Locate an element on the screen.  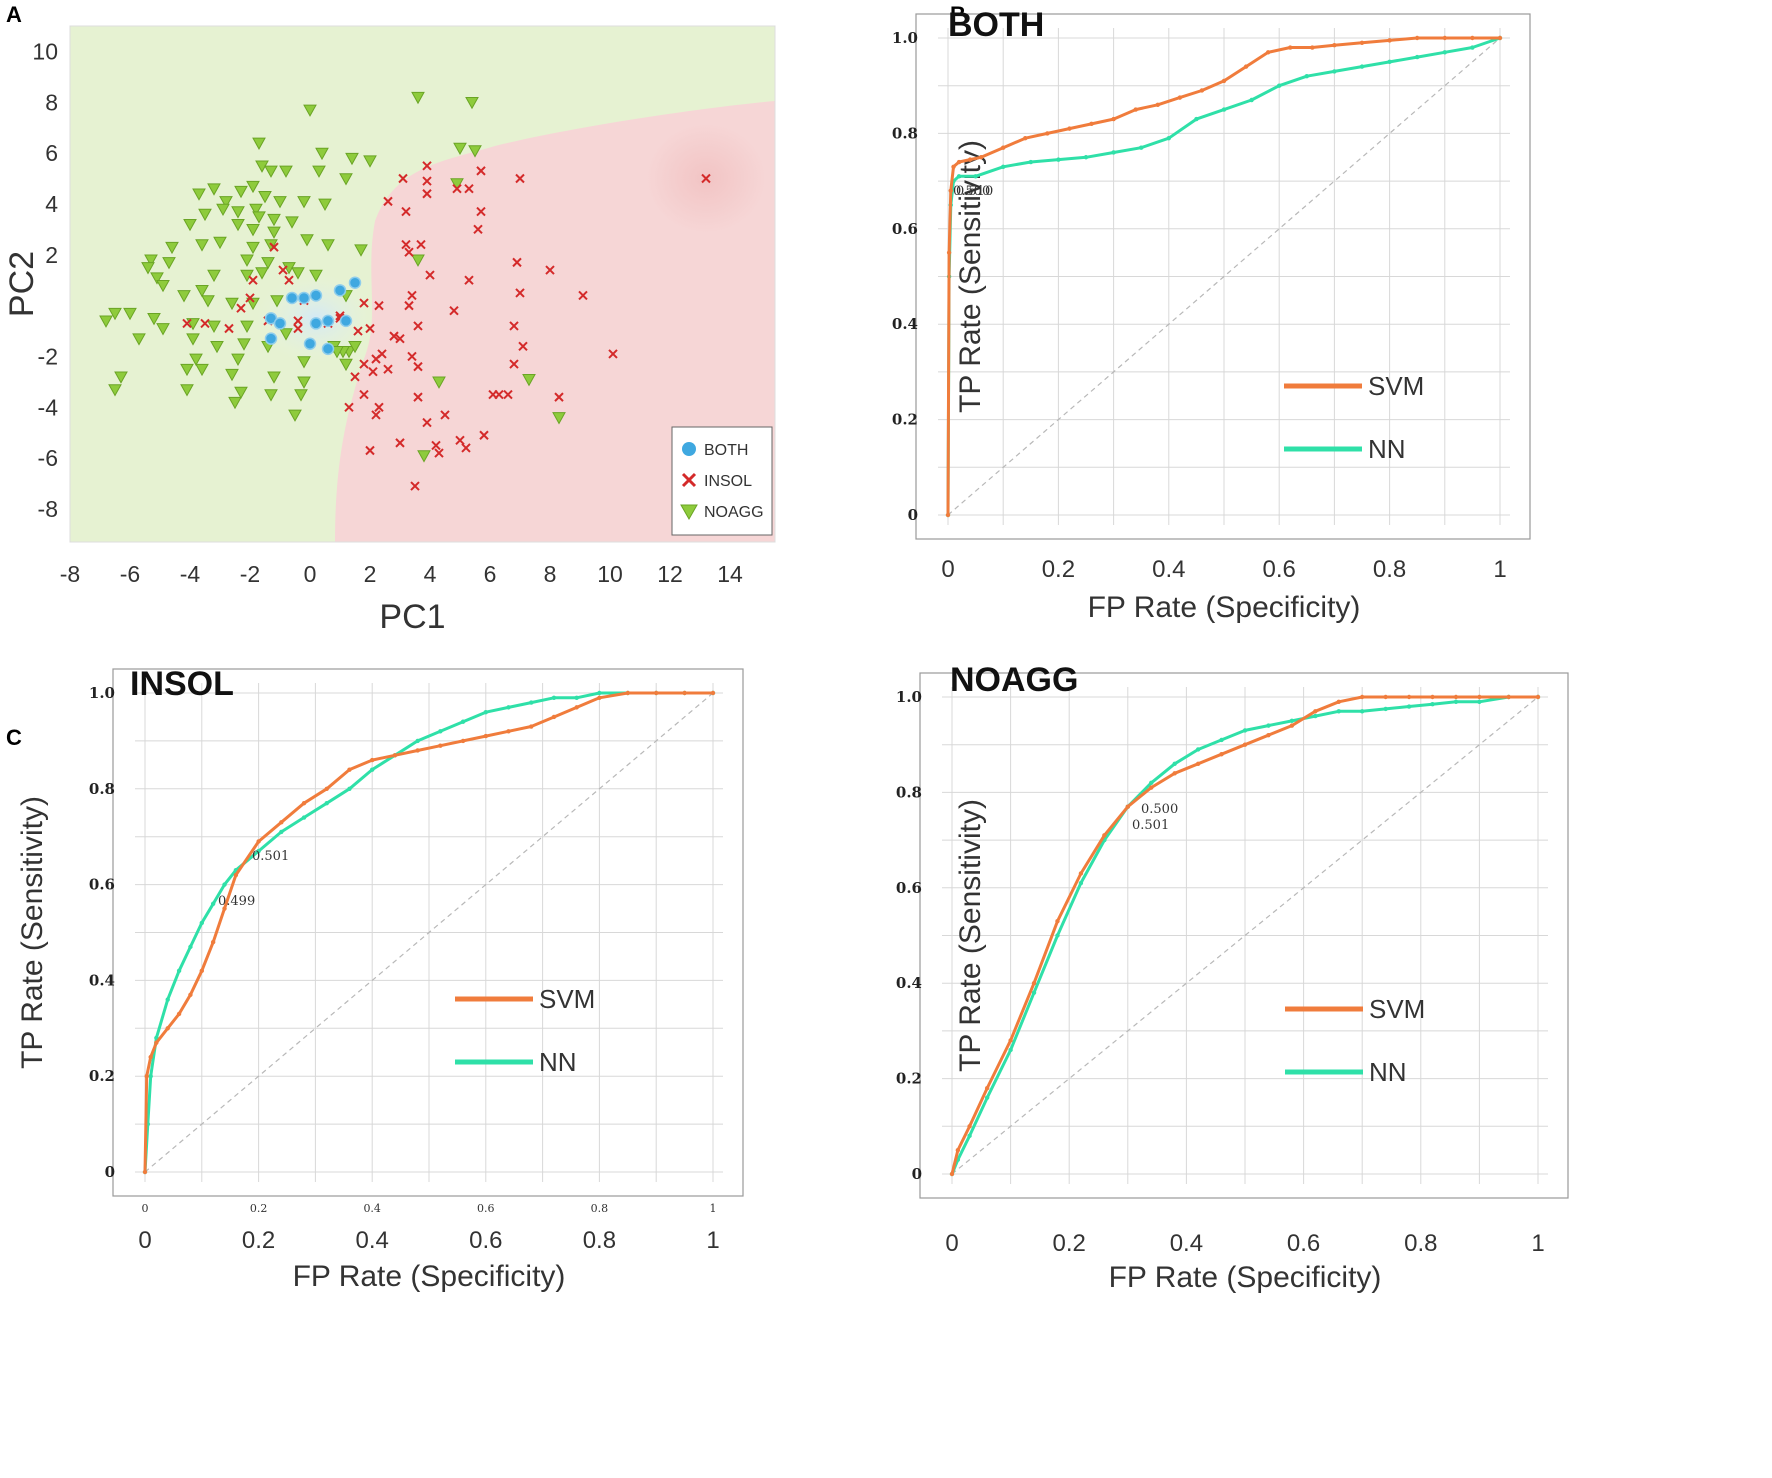
plot-frame is located at coordinates (422, 284).